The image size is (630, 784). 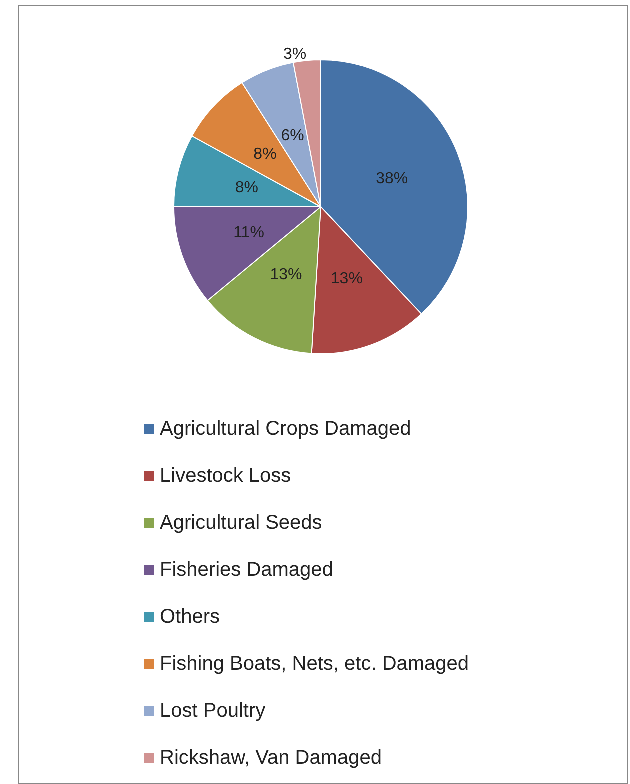 What do you see at coordinates (241, 523) in the screenshot?
I see `legend-label: Agricultural Seeds` at bounding box center [241, 523].